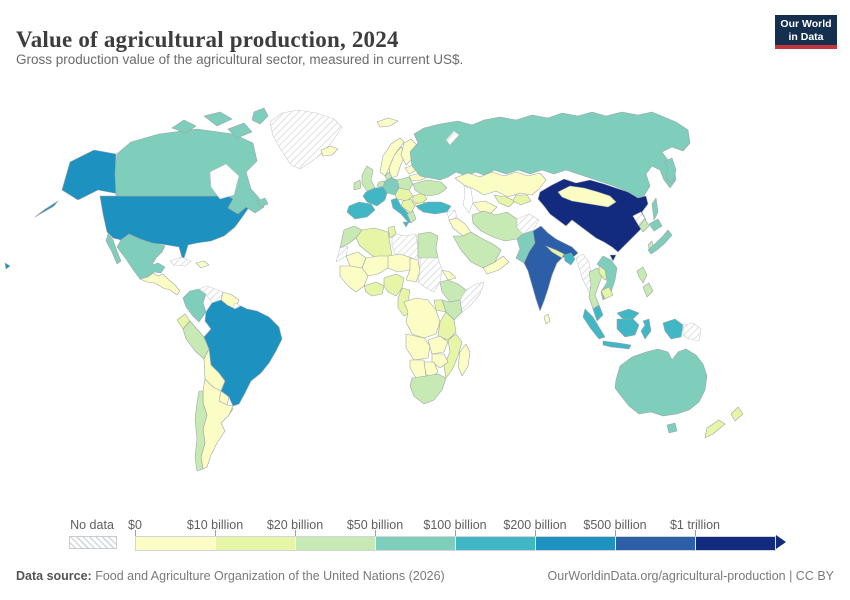 The width and height of the screenshot is (850, 600). What do you see at coordinates (645, 282) in the screenshot?
I see `country-philippines` at bounding box center [645, 282].